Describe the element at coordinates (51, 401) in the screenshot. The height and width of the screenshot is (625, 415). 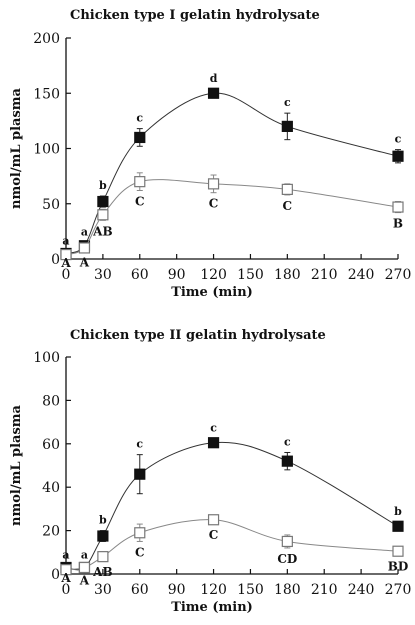
I see `y-tick-label: 80` at that location.